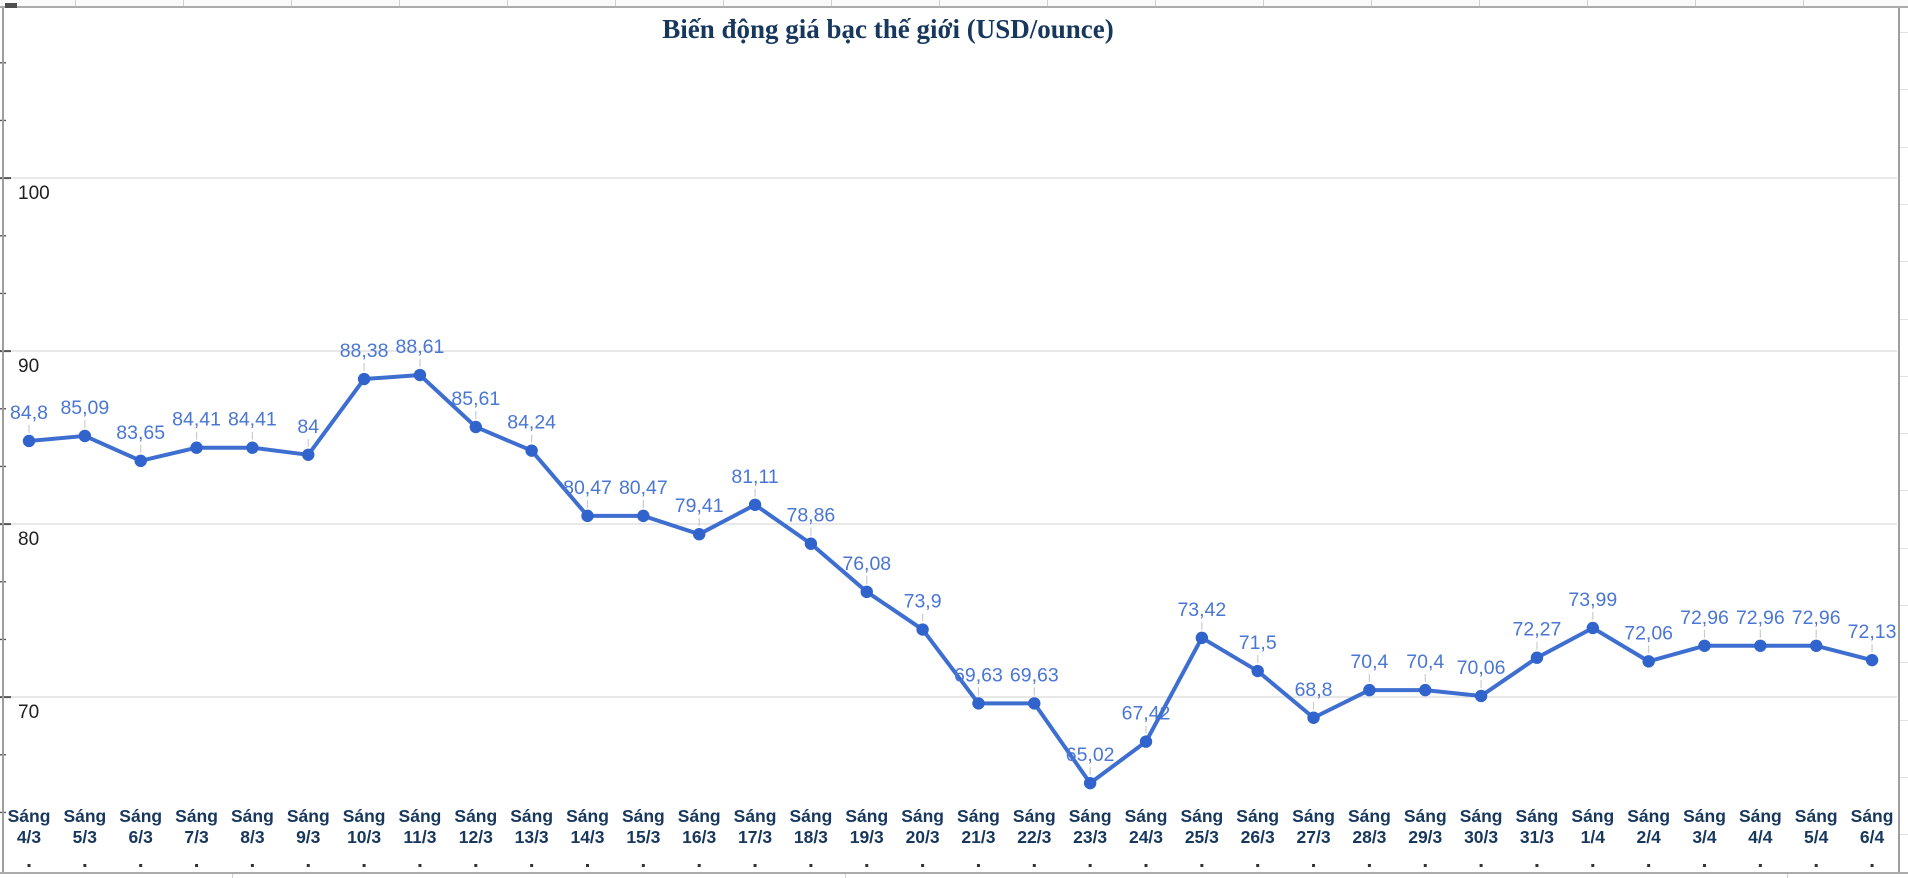  Describe the element at coordinates (11, 5) in the screenshot. I see `sheet-selection-handle` at that location.